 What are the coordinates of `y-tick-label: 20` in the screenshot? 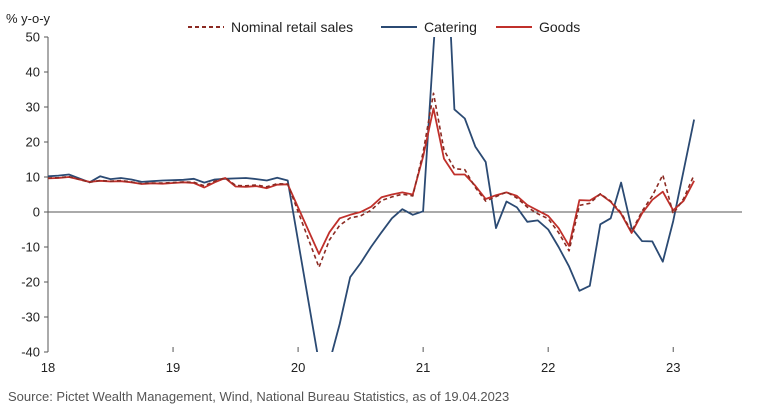 It's located at (33, 142).